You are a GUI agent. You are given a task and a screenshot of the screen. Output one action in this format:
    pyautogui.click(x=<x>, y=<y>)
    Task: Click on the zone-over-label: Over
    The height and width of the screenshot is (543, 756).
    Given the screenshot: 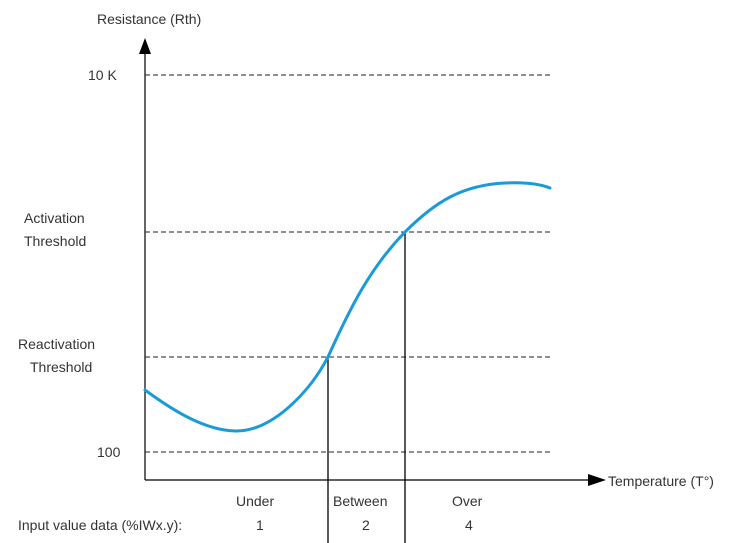 What is the action you would take?
    pyautogui.click(x=467, y=501)
    